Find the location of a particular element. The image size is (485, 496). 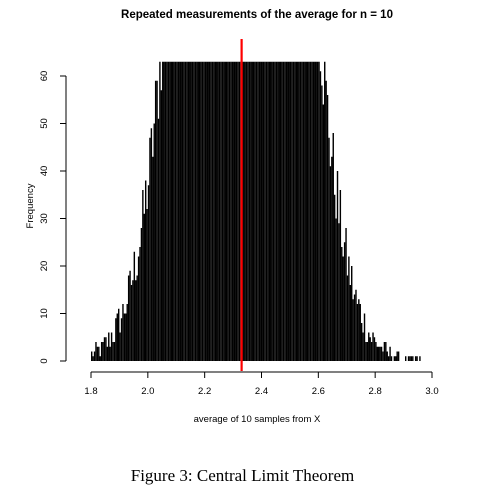

x-tick-label: 1.8 is located at coordinates (90, 391).